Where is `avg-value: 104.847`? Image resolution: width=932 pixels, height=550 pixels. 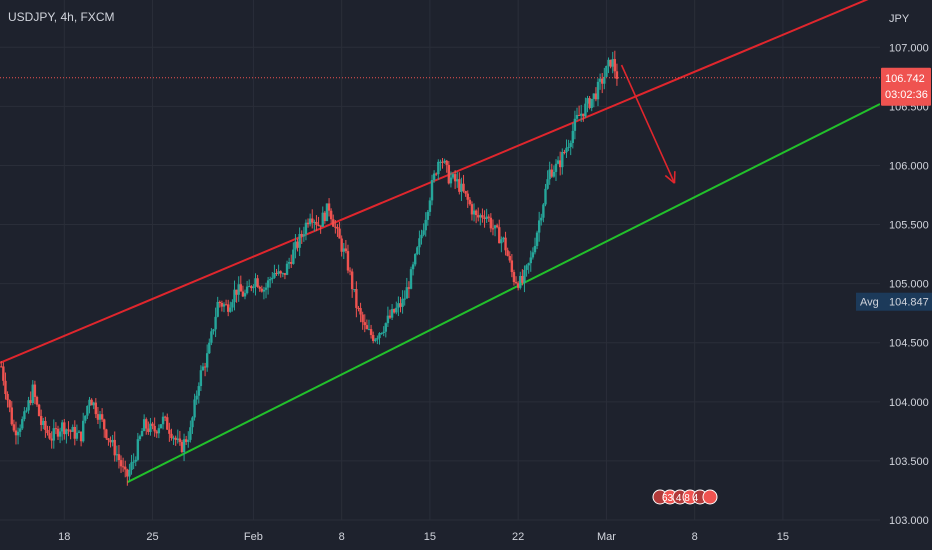
avg-value: 104.847 is located at coordinates (909, 303).